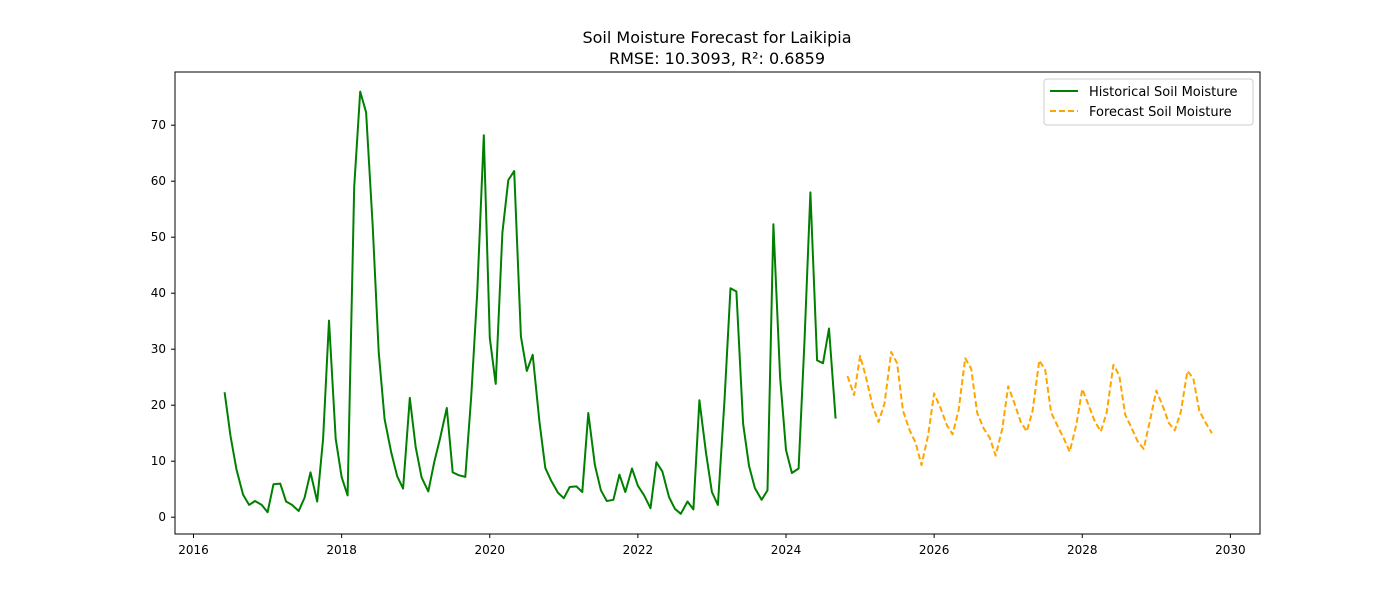 The image size is (1400, 600). What do you see at coordinates (1163, 92) in the screenshot?
I see `legend-label-historical: Historical Soil Moisture` at bounding box center [1163, 92].